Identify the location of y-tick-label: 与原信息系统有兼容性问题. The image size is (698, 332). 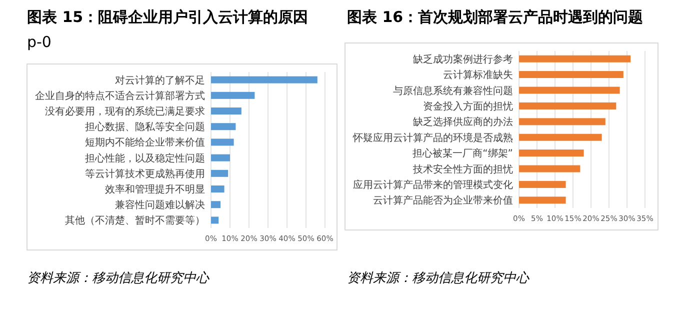
(453, 90).